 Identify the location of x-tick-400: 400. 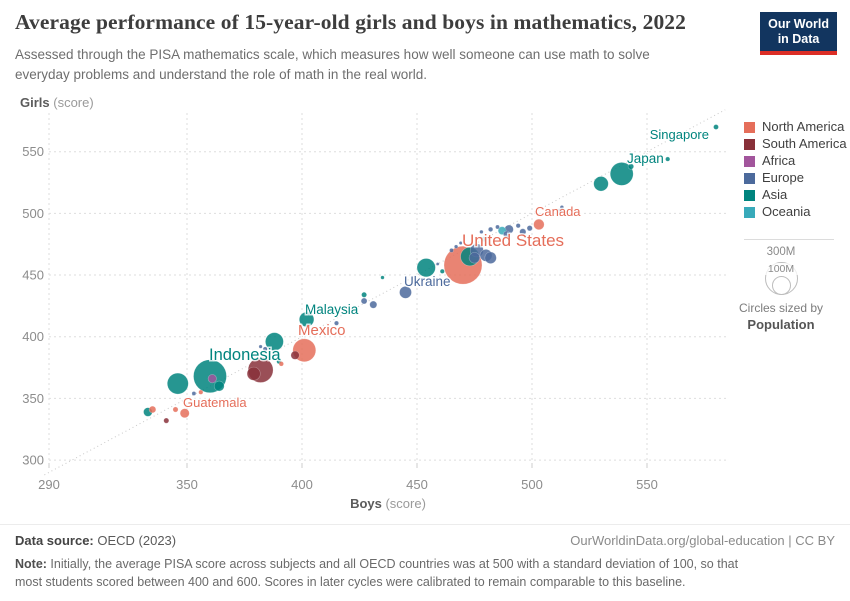
(302, 484).